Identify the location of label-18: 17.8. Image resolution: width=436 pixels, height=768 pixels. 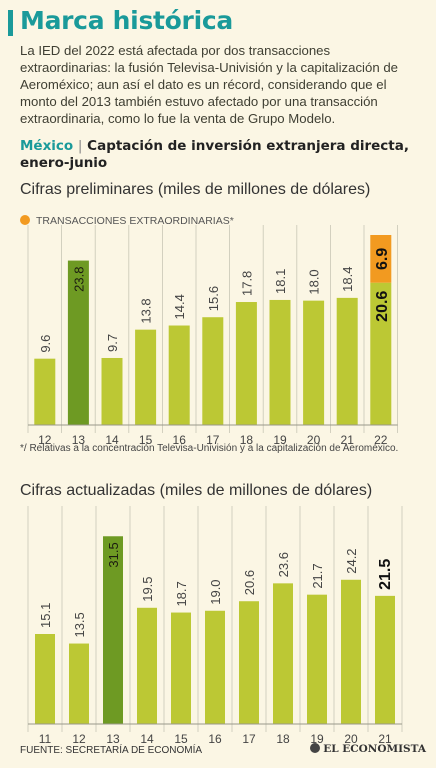
(246, 283).